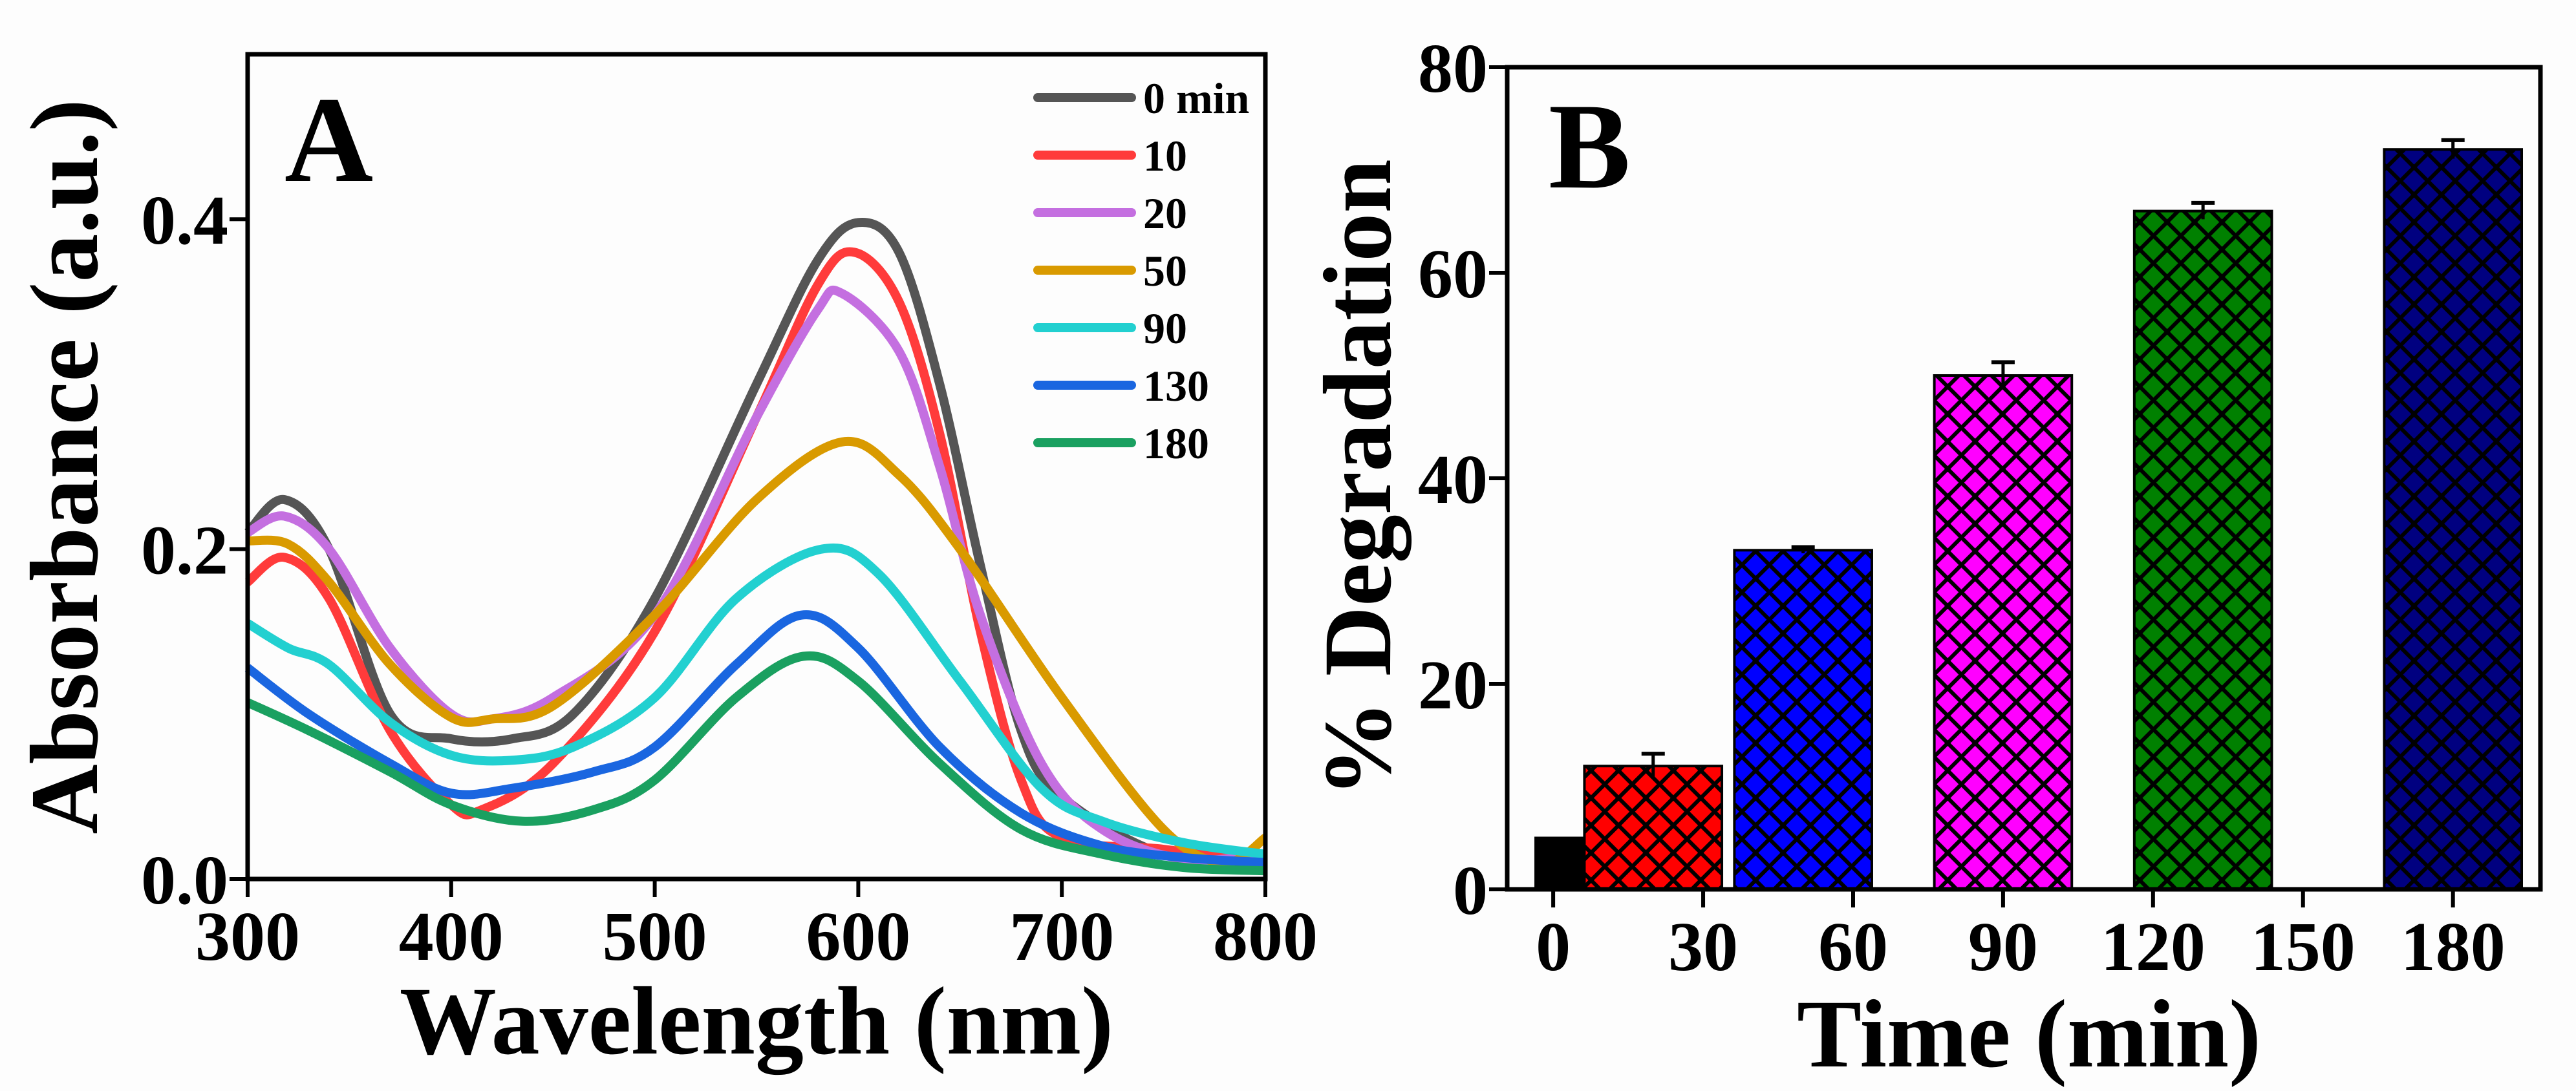  What do you see at coordinates (1453, 480) in the screenshot?
I see `panel-b-y-tick-label: 40` at bounding box center [1453, 480].